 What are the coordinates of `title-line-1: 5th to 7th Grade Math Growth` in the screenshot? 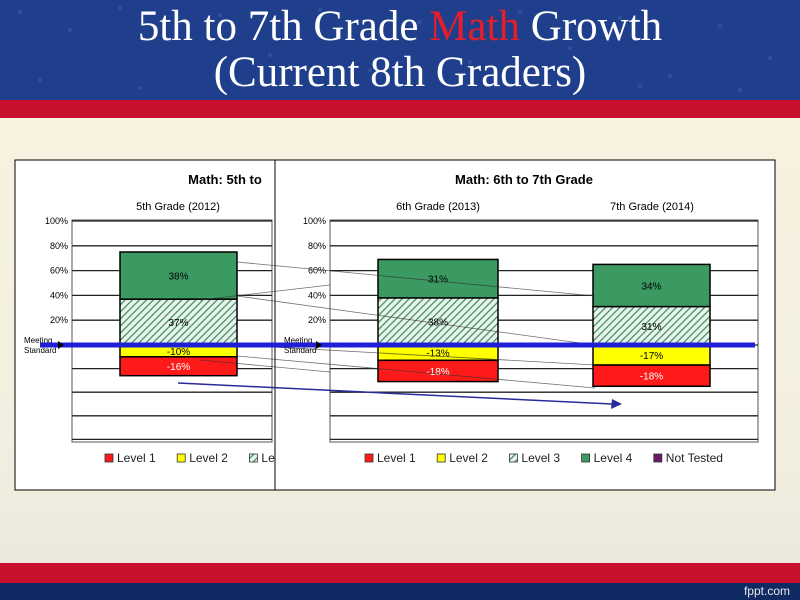 It's located at (400, 27).